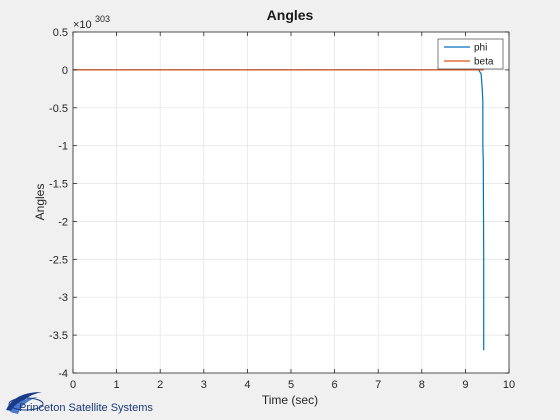 The image size is (560, 420). I want to click on y-exponent-power: 303, so click(102, 19).